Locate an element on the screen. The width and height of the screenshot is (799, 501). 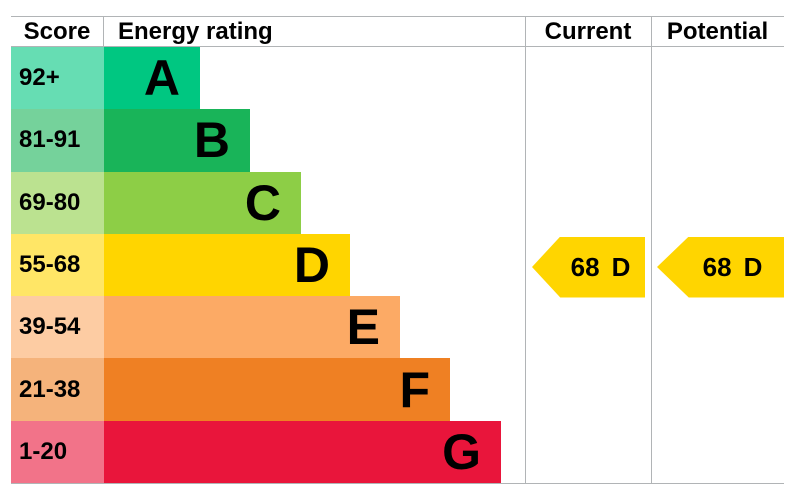
band-score-range: 55-68 is located at coordinates (57, 265).